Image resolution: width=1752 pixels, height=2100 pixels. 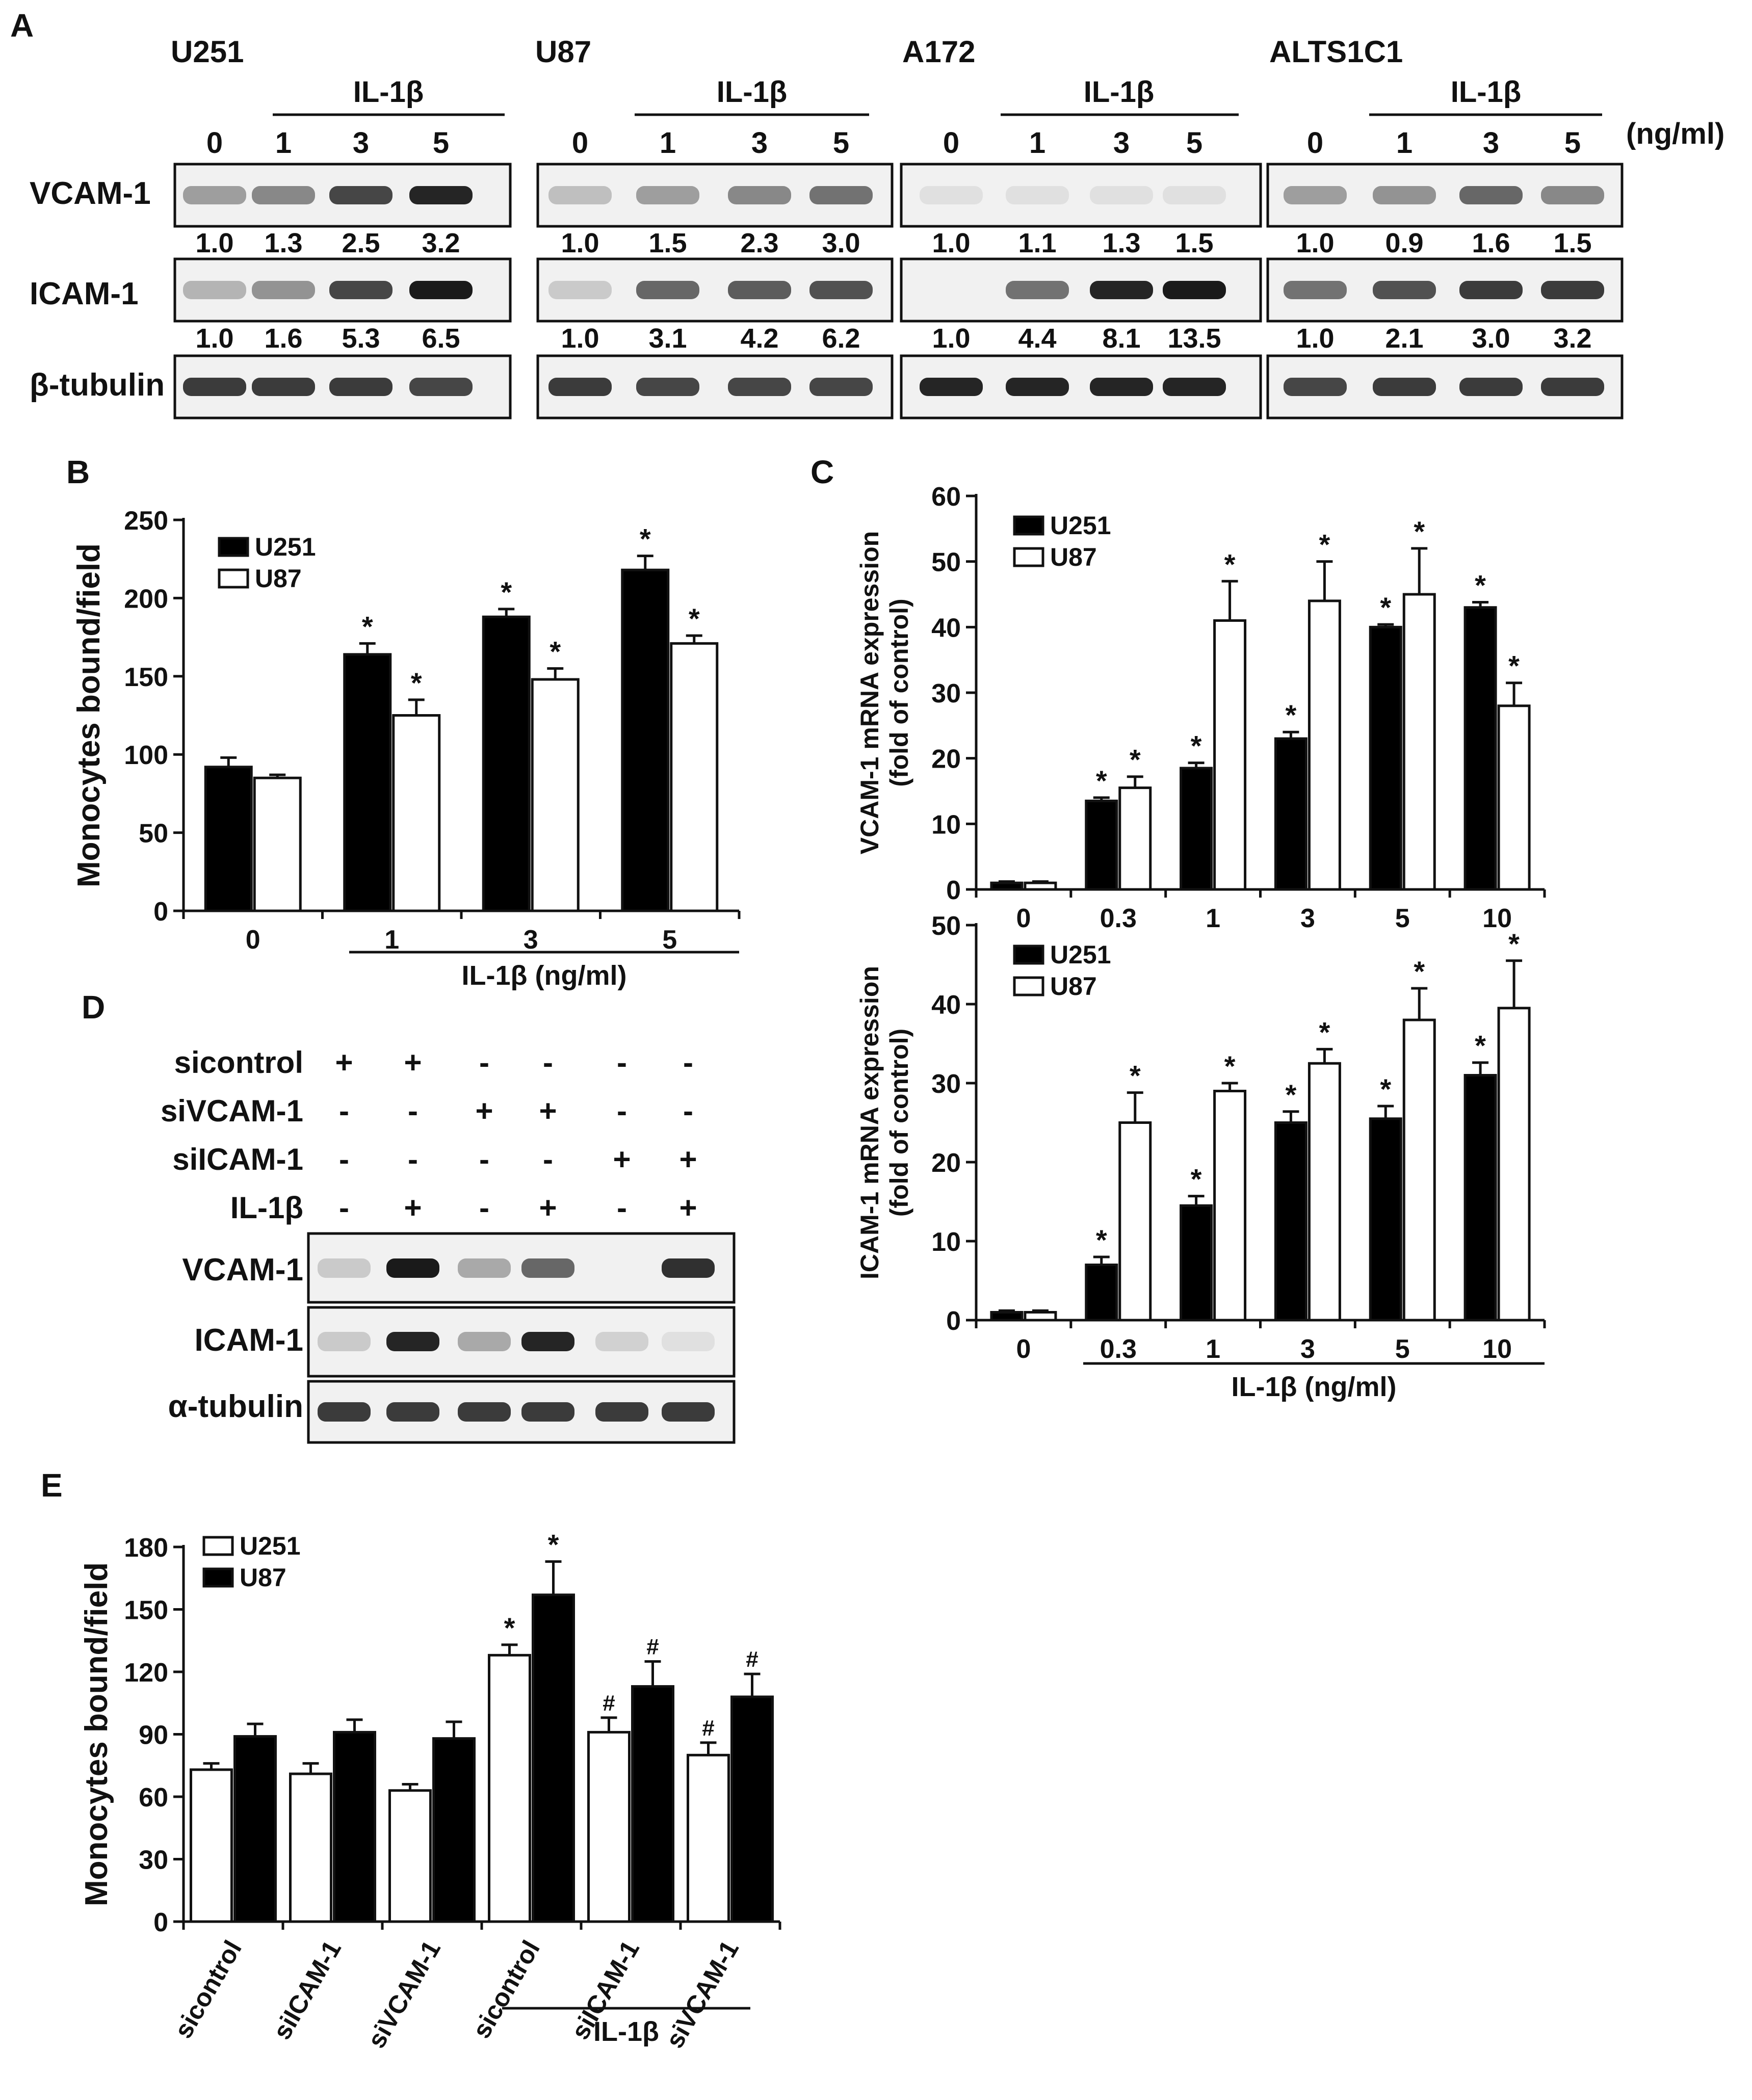 I want to click on y-tick-label: 0, so click(x=953, y=1321).